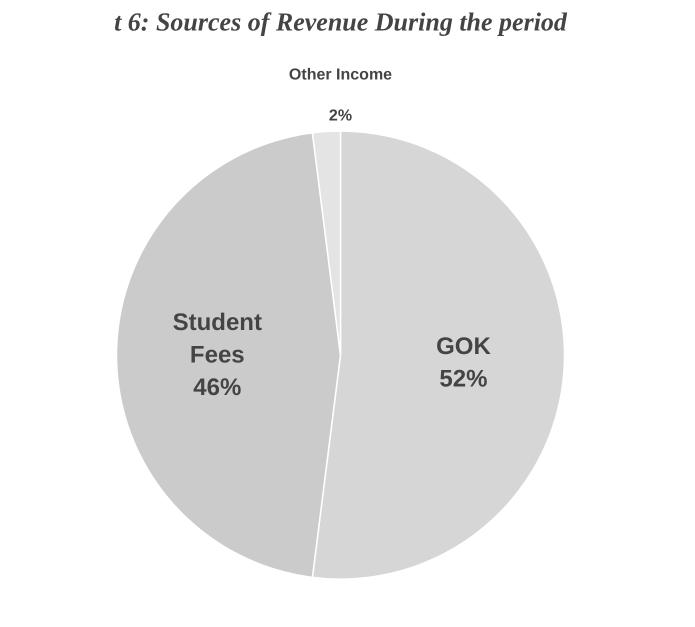 The height and width of the screenshot is (627, 695). Describe the element at coordinates (340, 75) in the screenshot. I see `slice-label: Other Income` at that location.